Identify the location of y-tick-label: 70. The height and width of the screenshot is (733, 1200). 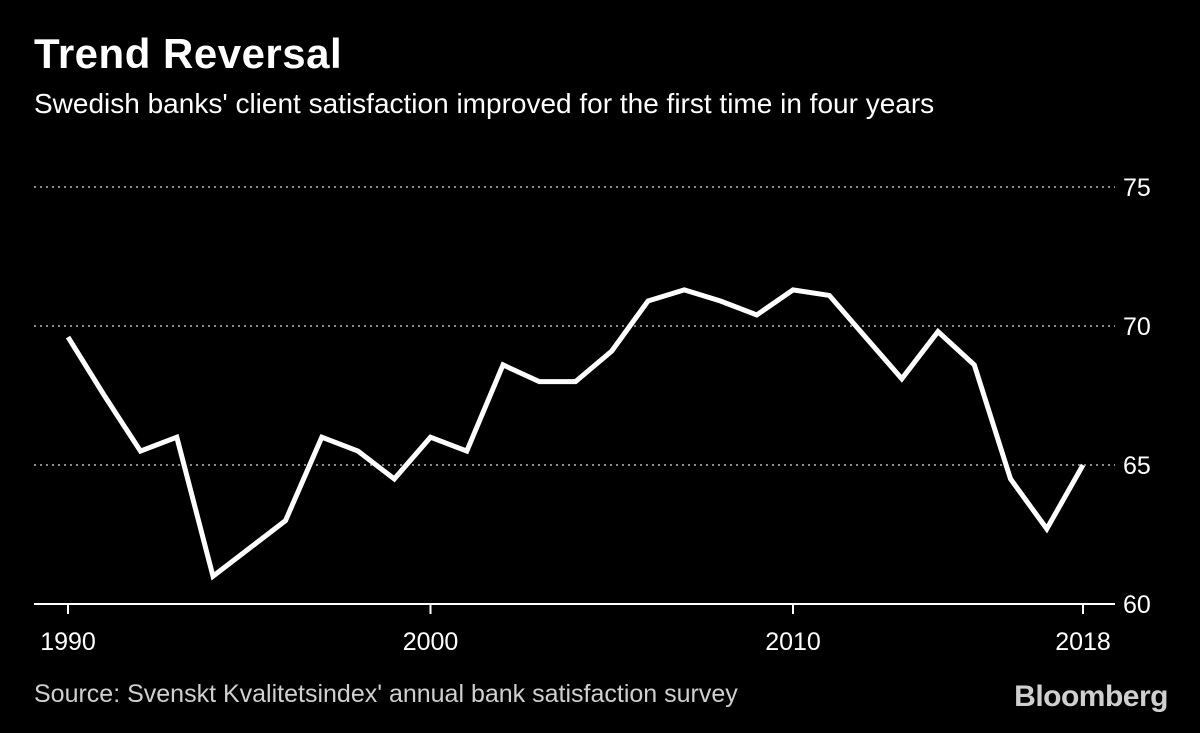
(1137, 327).